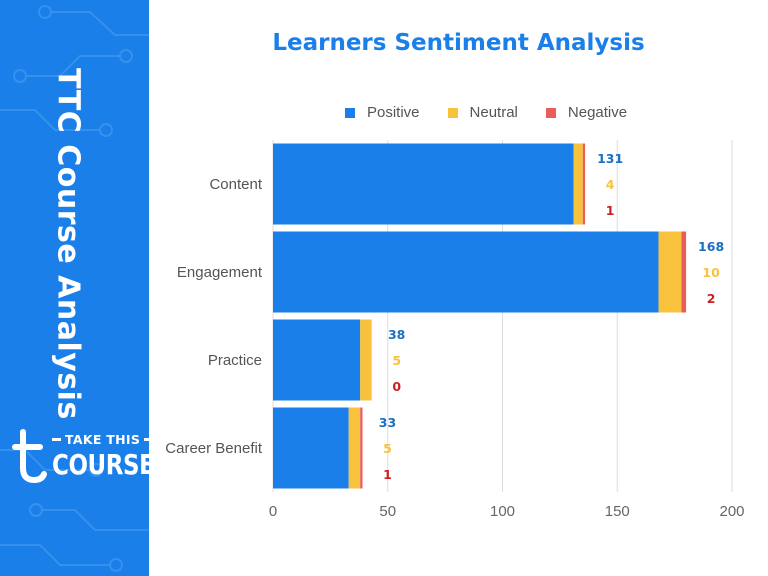  What do you see at coordinates (68, 244) in the screenshot?
I see `vertical-title: TTC Course Analysis` at bounding box center [68, 244].